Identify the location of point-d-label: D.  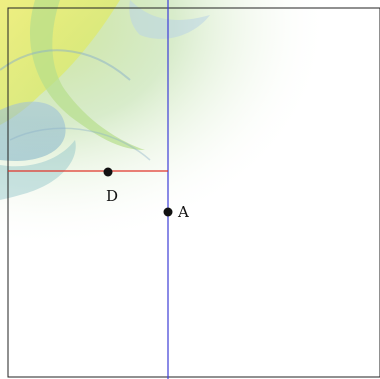
(112, 196).